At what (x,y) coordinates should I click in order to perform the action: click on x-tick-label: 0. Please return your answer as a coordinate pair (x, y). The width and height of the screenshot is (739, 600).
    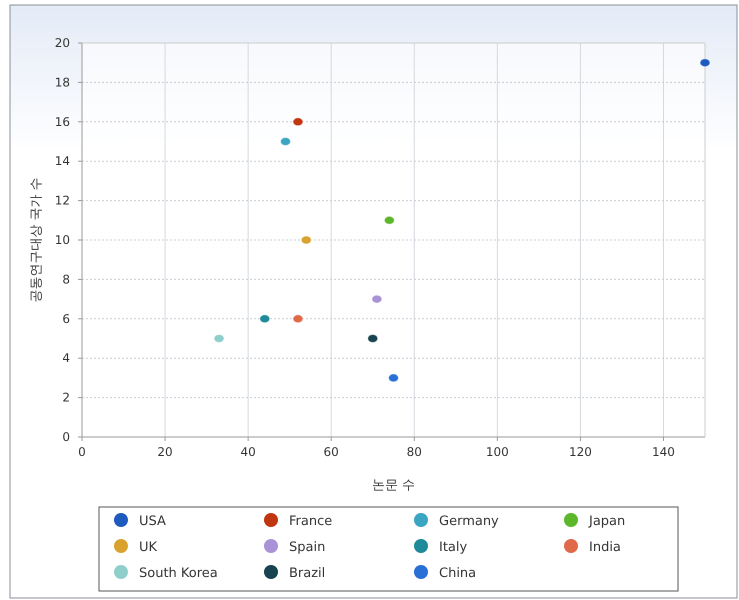
    Looking at the image, I should click on (82, 452).